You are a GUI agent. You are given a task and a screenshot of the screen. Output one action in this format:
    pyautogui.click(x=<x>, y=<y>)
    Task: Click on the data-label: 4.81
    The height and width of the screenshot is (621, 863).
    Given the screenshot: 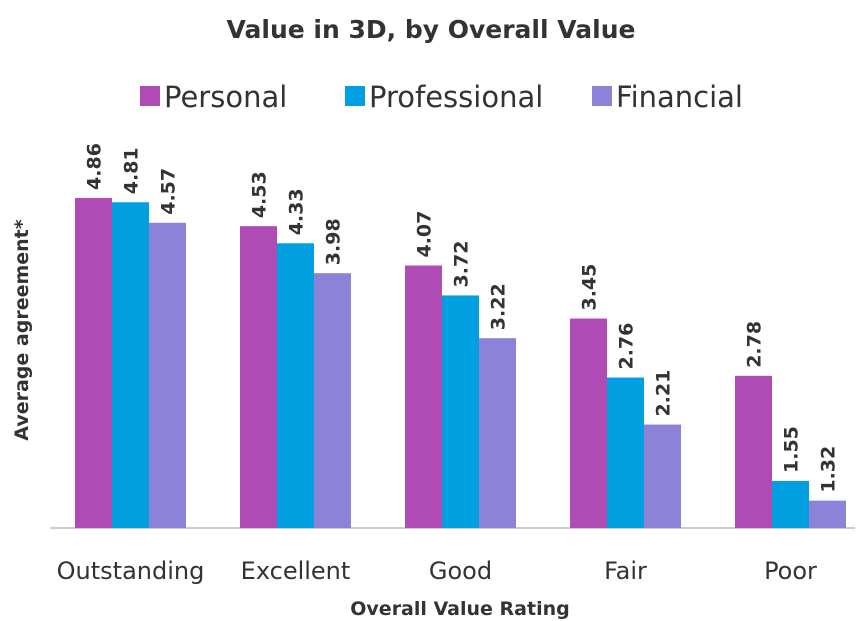 What is the action you would take?
    pyautogui.click(x=132, y=170)
    